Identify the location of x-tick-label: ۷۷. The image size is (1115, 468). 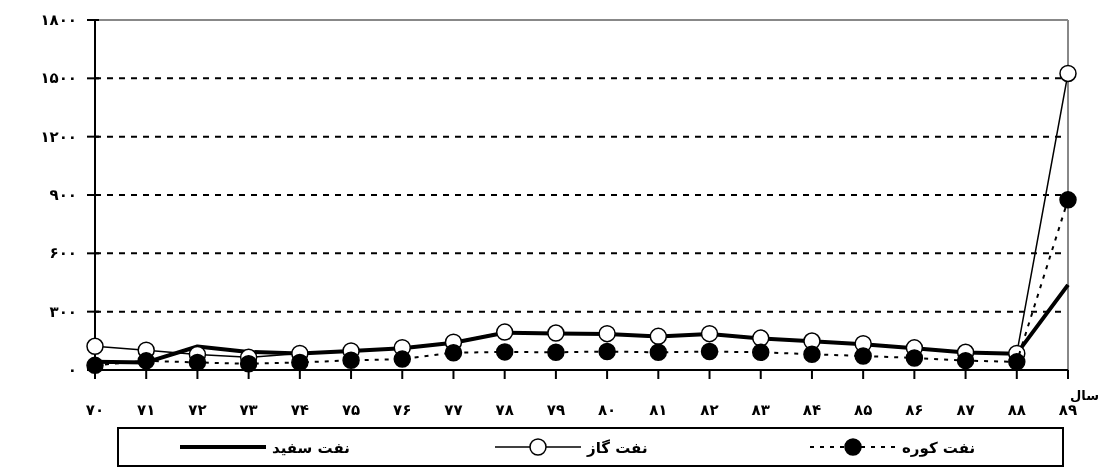
(453, 410).